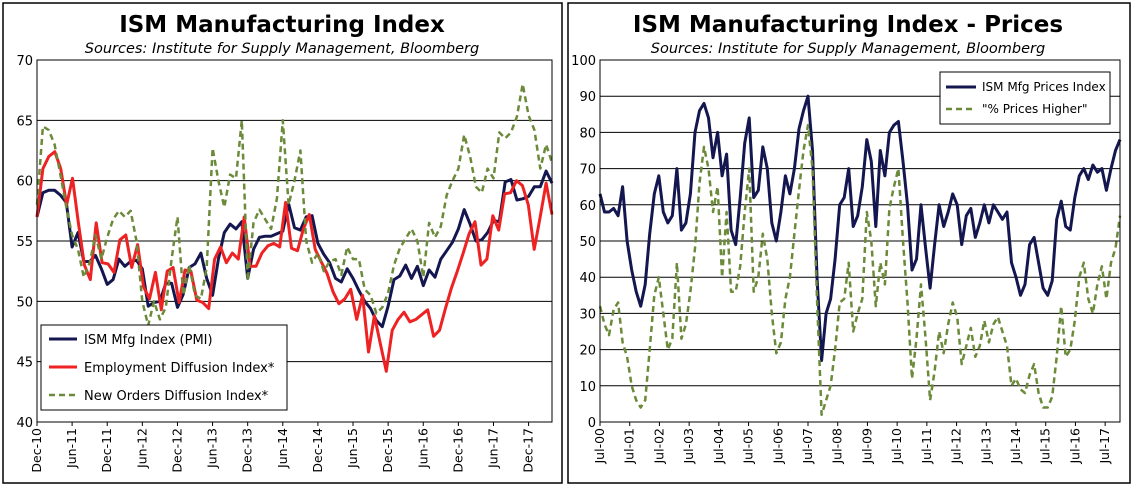 The image size is (1134, 490). What do you see at coordinates (247, 450) in the screenshot?
I see `left-x-tick-label: Dec-13` at bounding box center [247, 450].